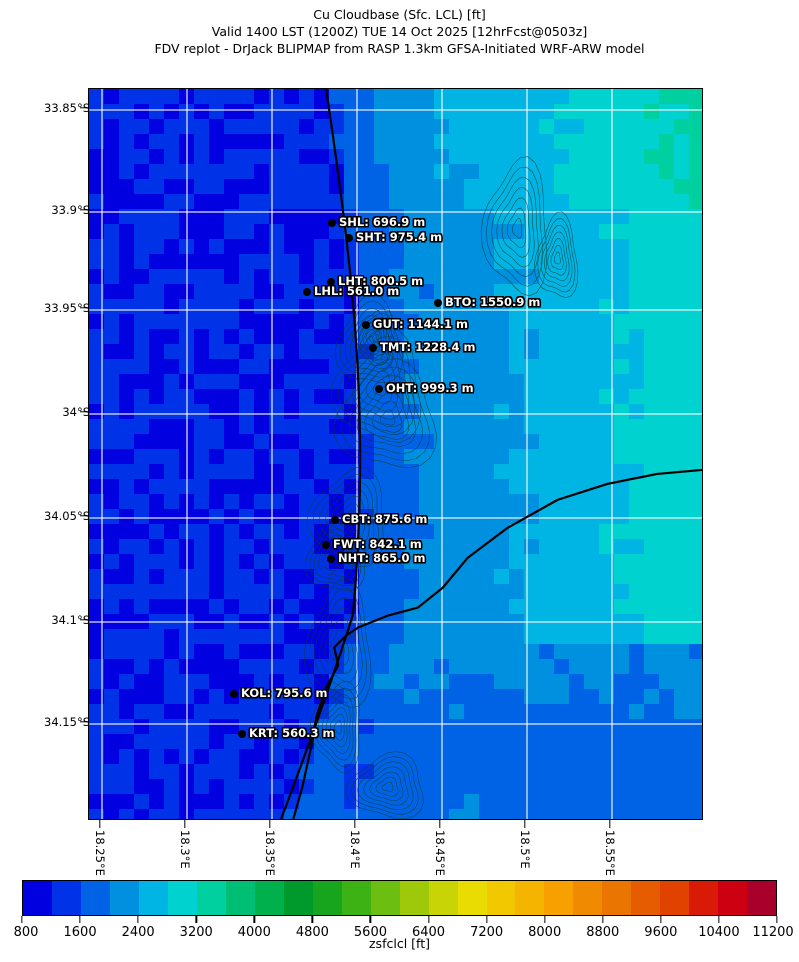 This screenshot has height=962, width=799. I want to click on colorbar, so click(399, 898).